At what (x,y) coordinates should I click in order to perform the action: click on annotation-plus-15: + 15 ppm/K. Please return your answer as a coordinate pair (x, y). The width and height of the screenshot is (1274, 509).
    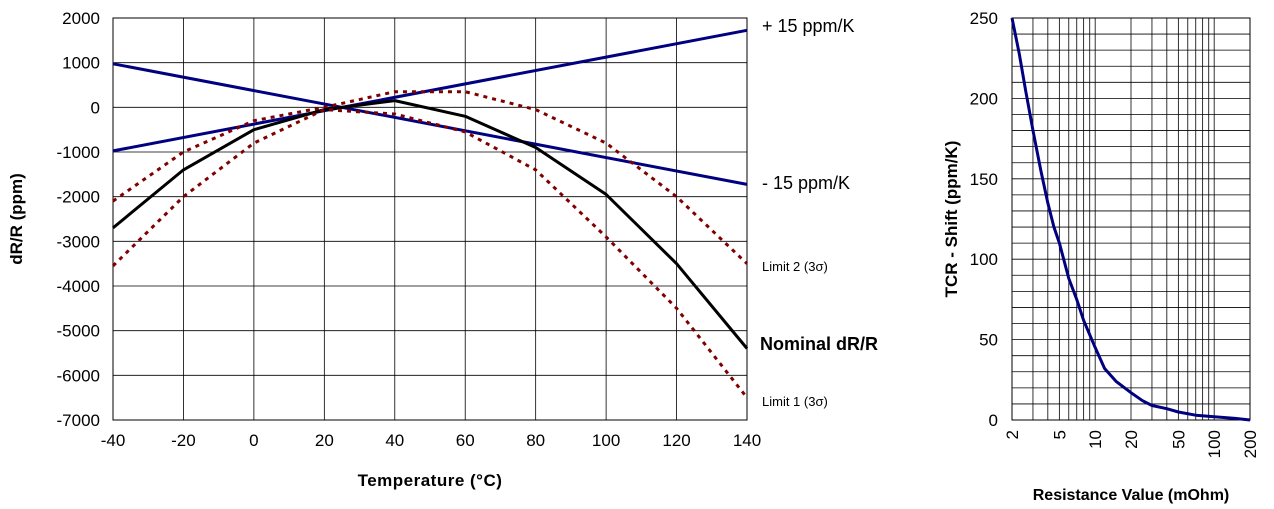
    Looking at the image, I should click on (808, 26).